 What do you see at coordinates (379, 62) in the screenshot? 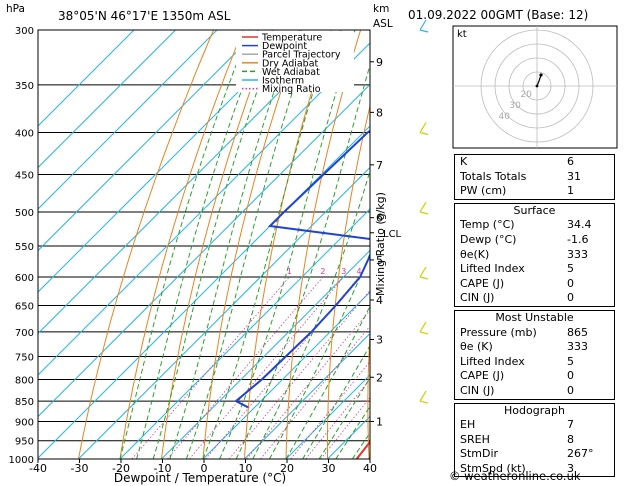
I see `km-tick-label: 9` at bounding box center [379, 62].